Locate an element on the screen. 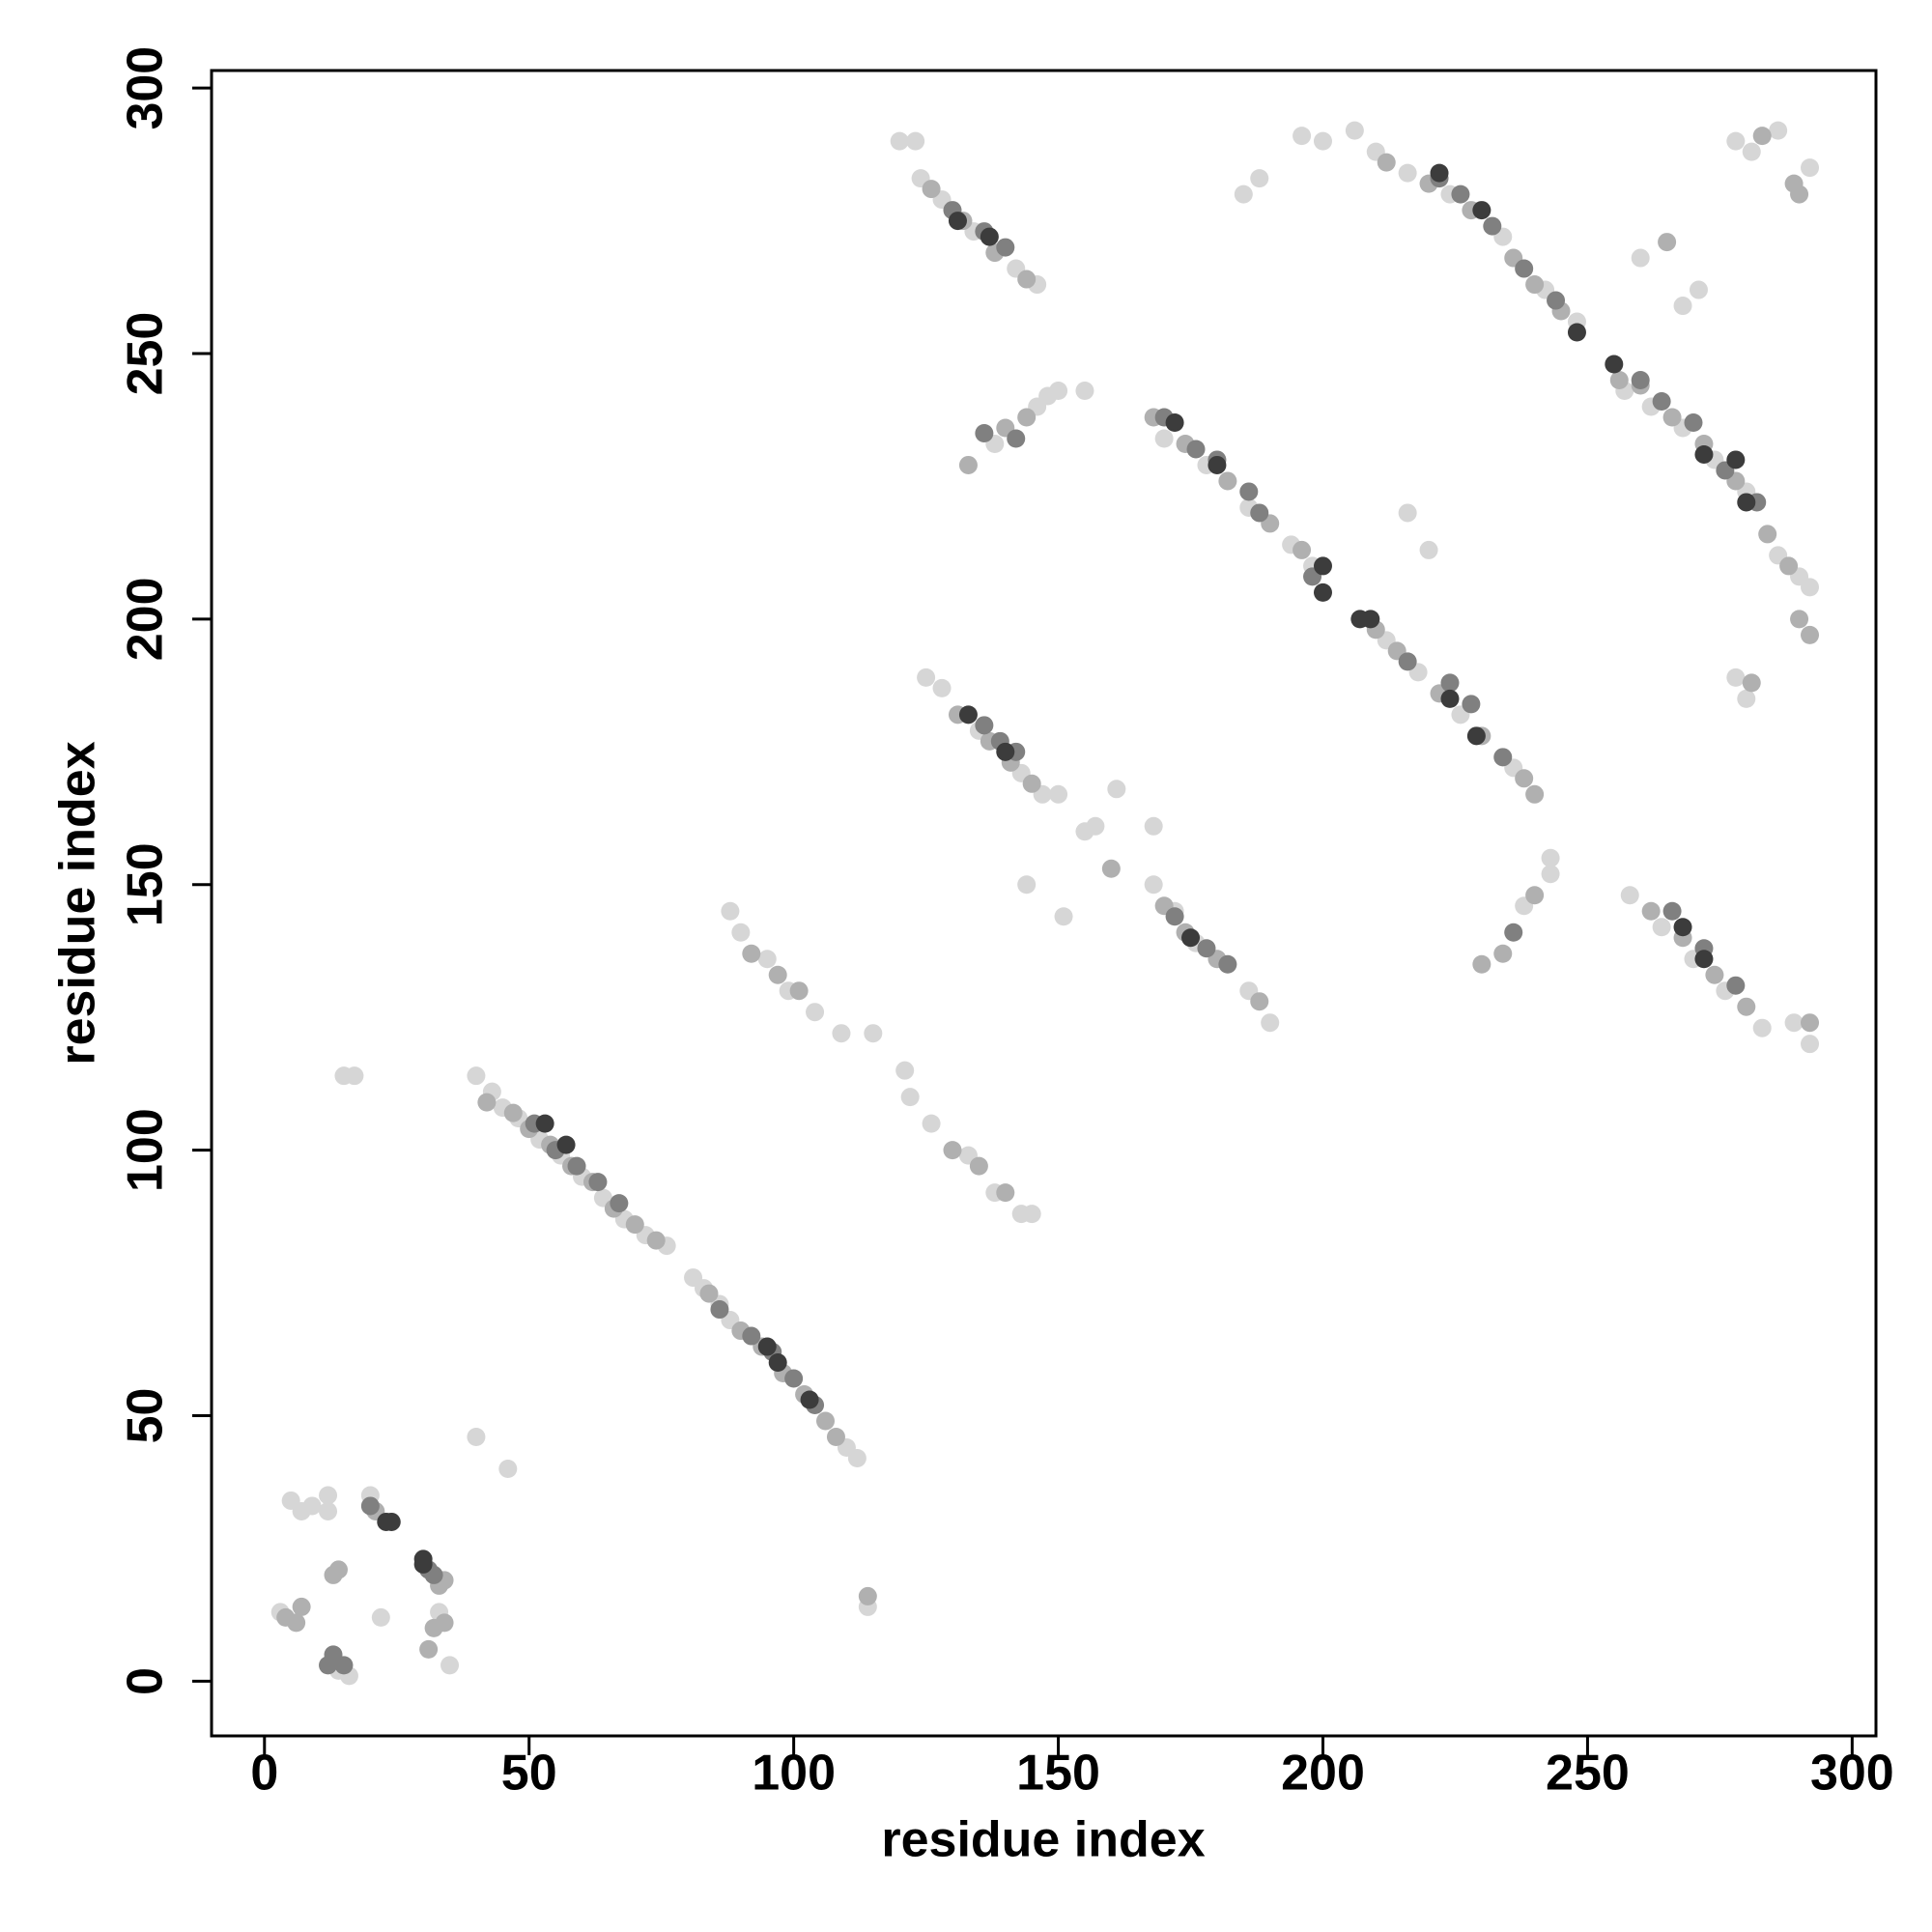  x-tick-label: 0 is located at coordinates (264, 1774).